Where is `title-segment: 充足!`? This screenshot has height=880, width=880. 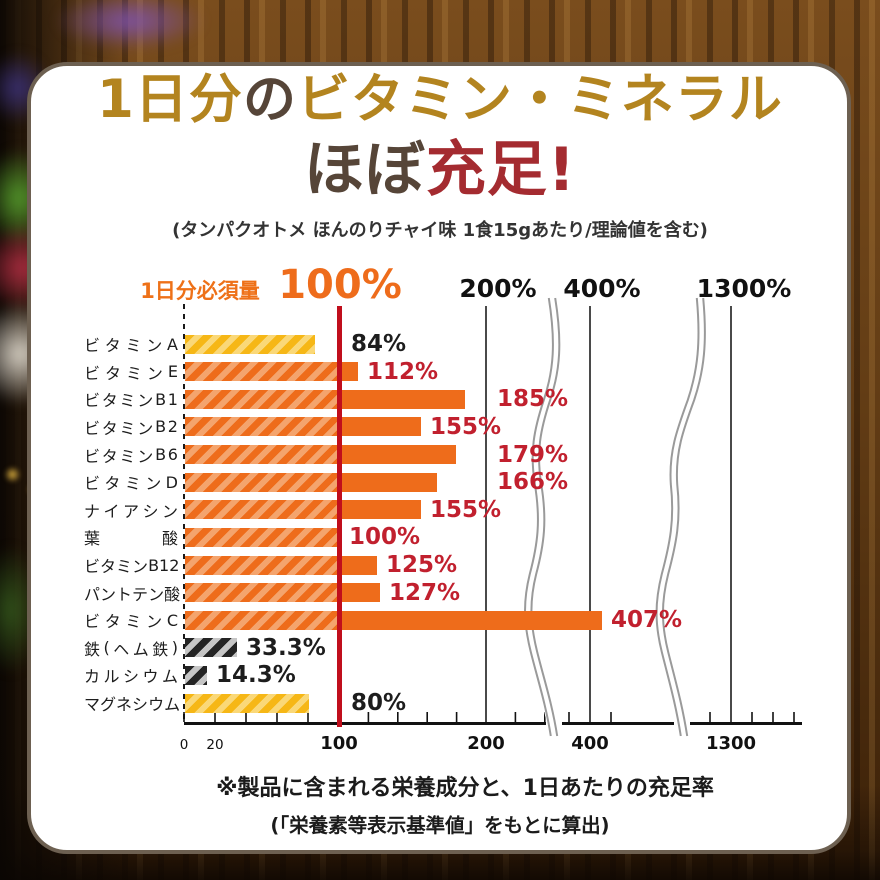 title-segment: 充足! is located at coordinates (501, 169).